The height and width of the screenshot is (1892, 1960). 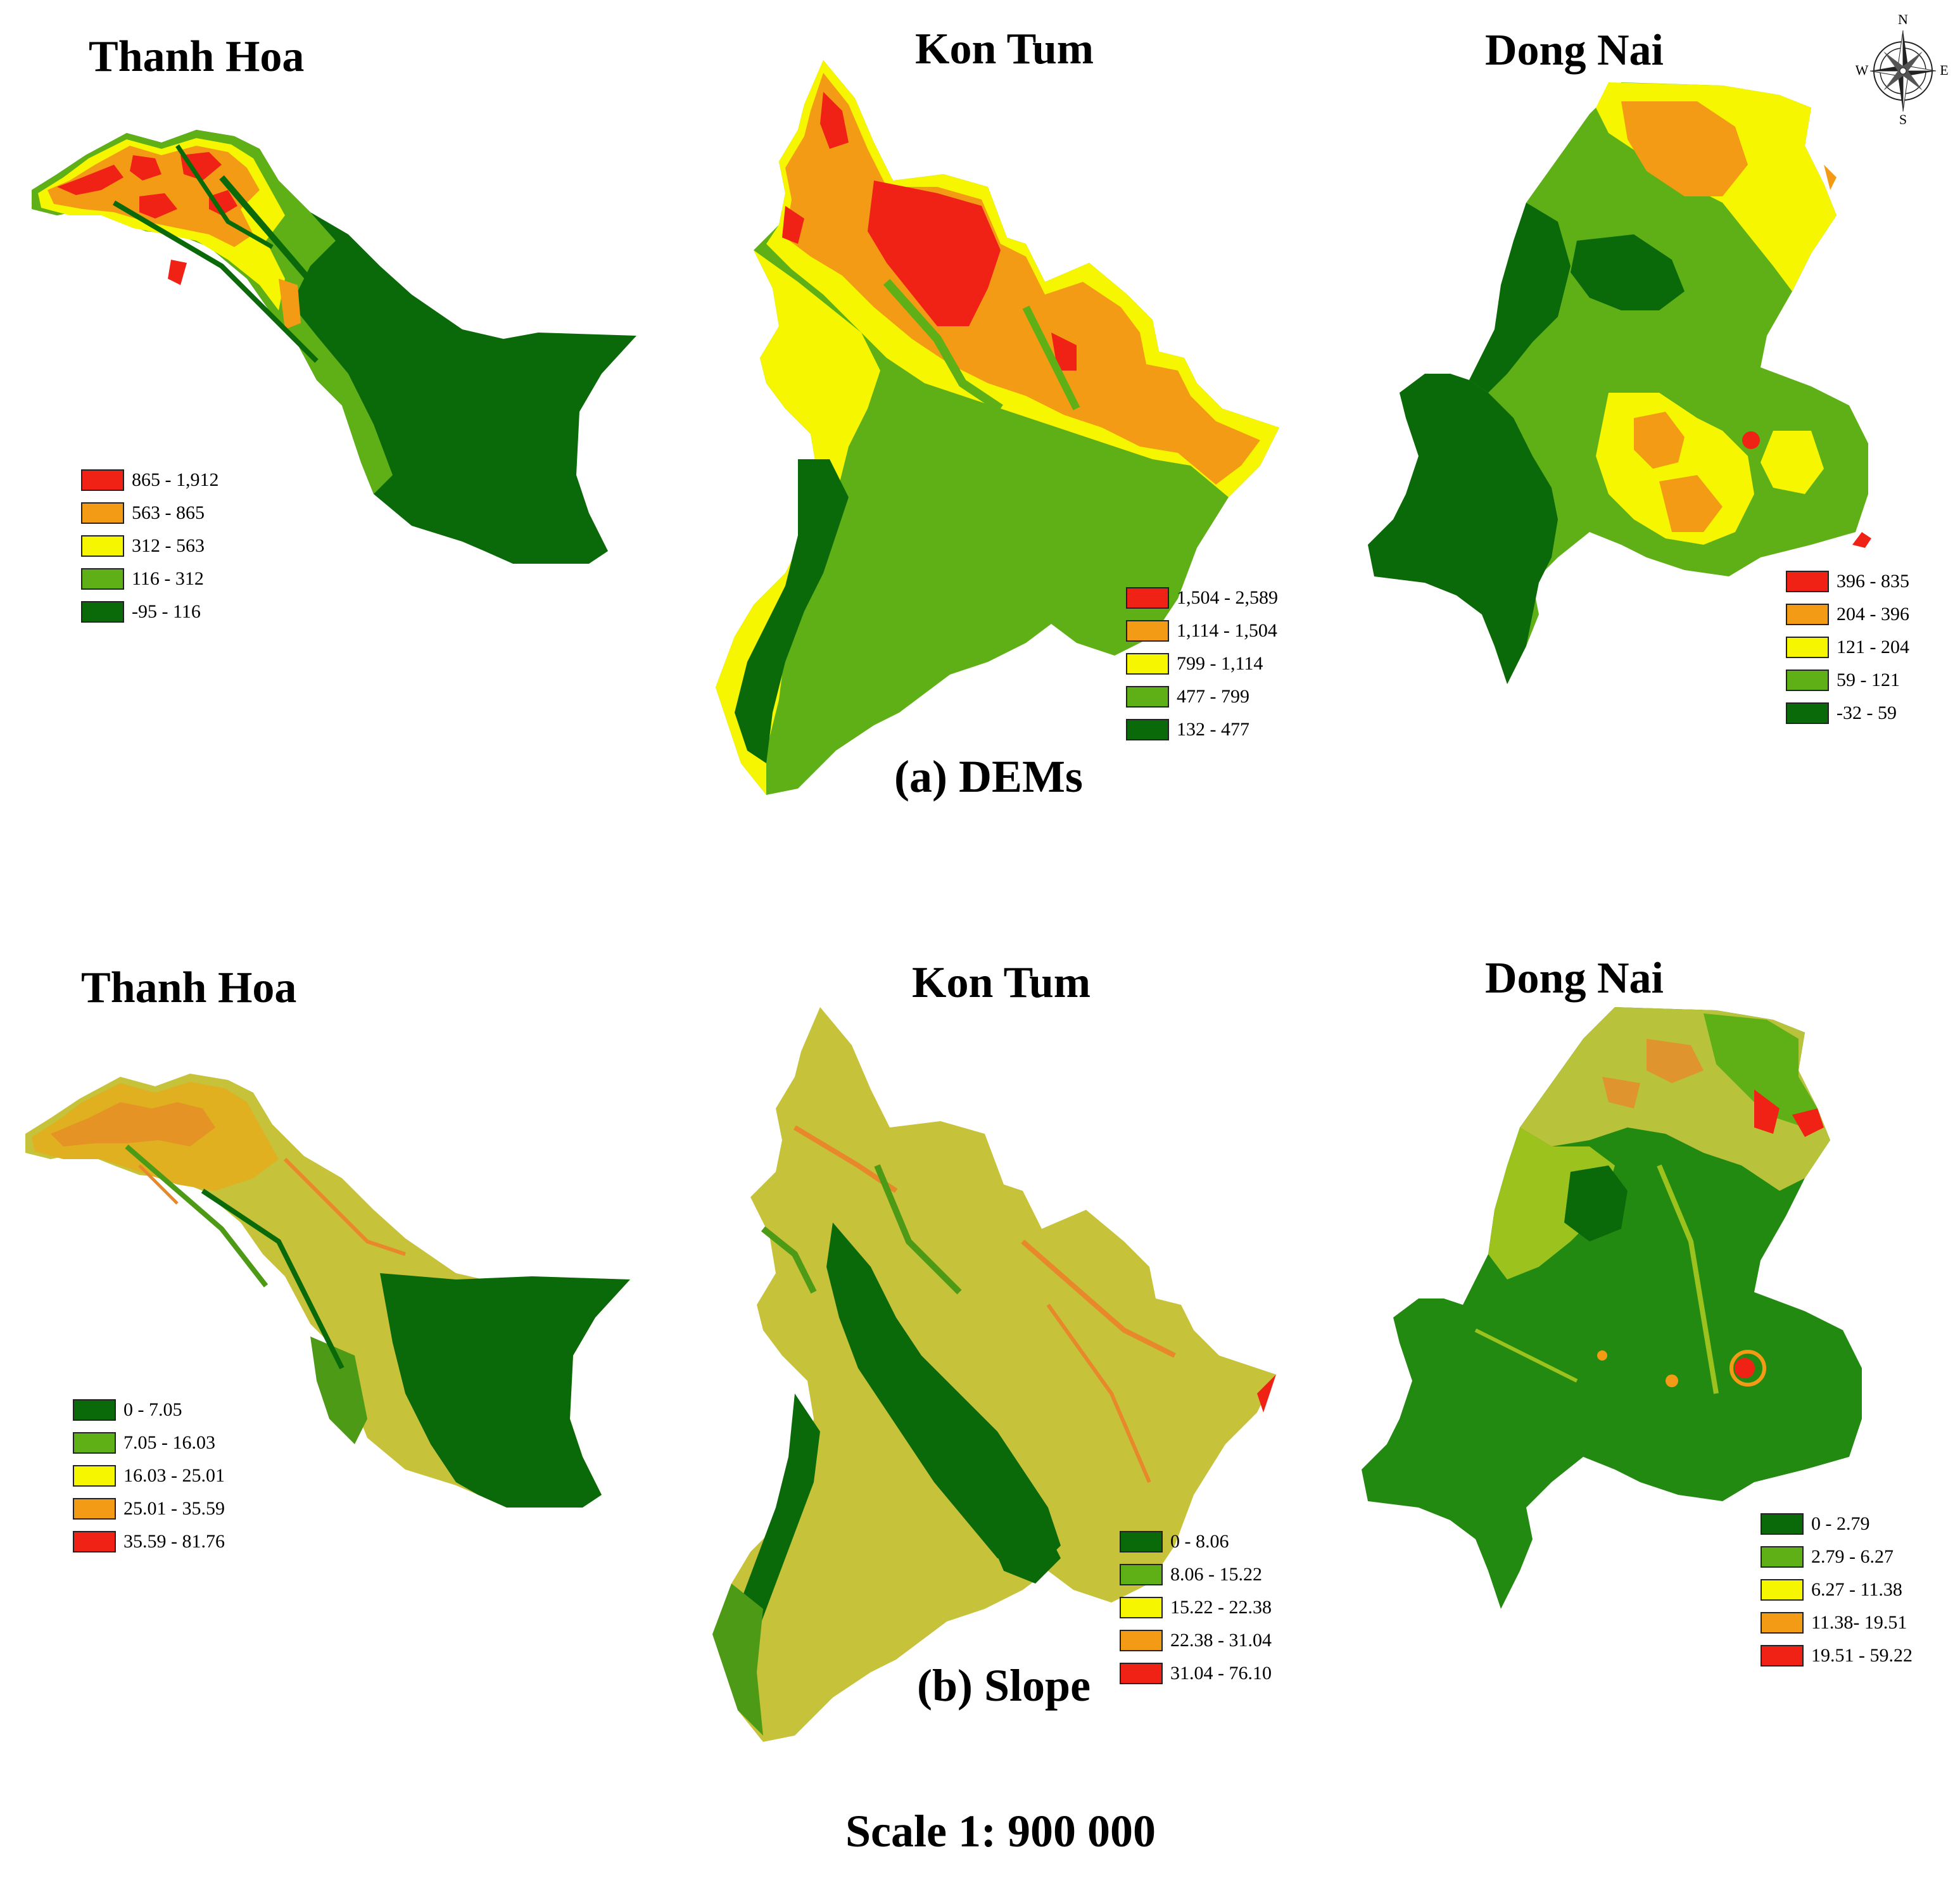 I want to click on dem-dong-nai-title: Dong Nai, so click(x=1574, y=50).